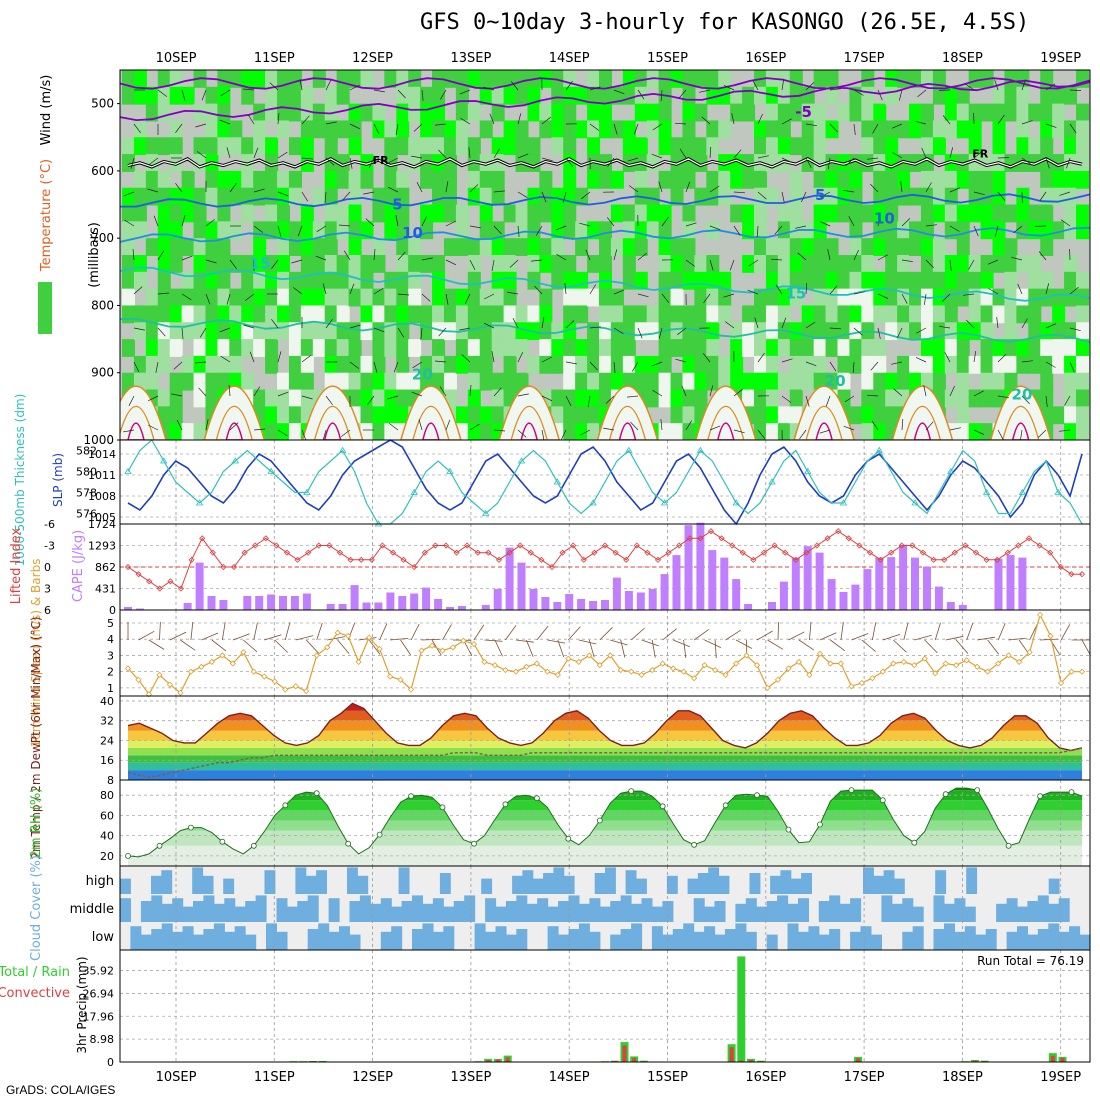 This screenshot has width=1100, height=1104. I want to click on contour-label: FR, so click(381, 160).